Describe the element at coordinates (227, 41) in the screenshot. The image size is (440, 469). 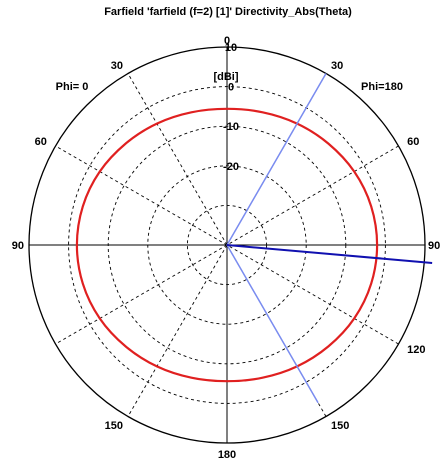
I see `theta-label: 0` at that location.